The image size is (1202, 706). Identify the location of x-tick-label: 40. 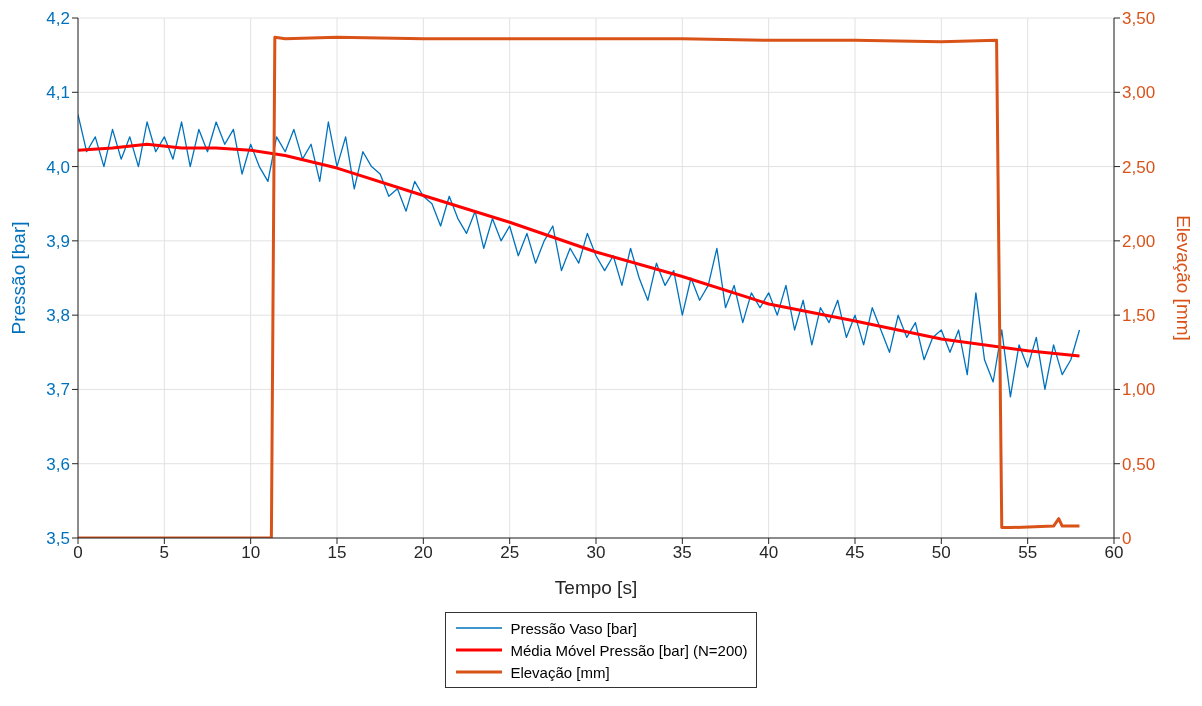
(769, 553).